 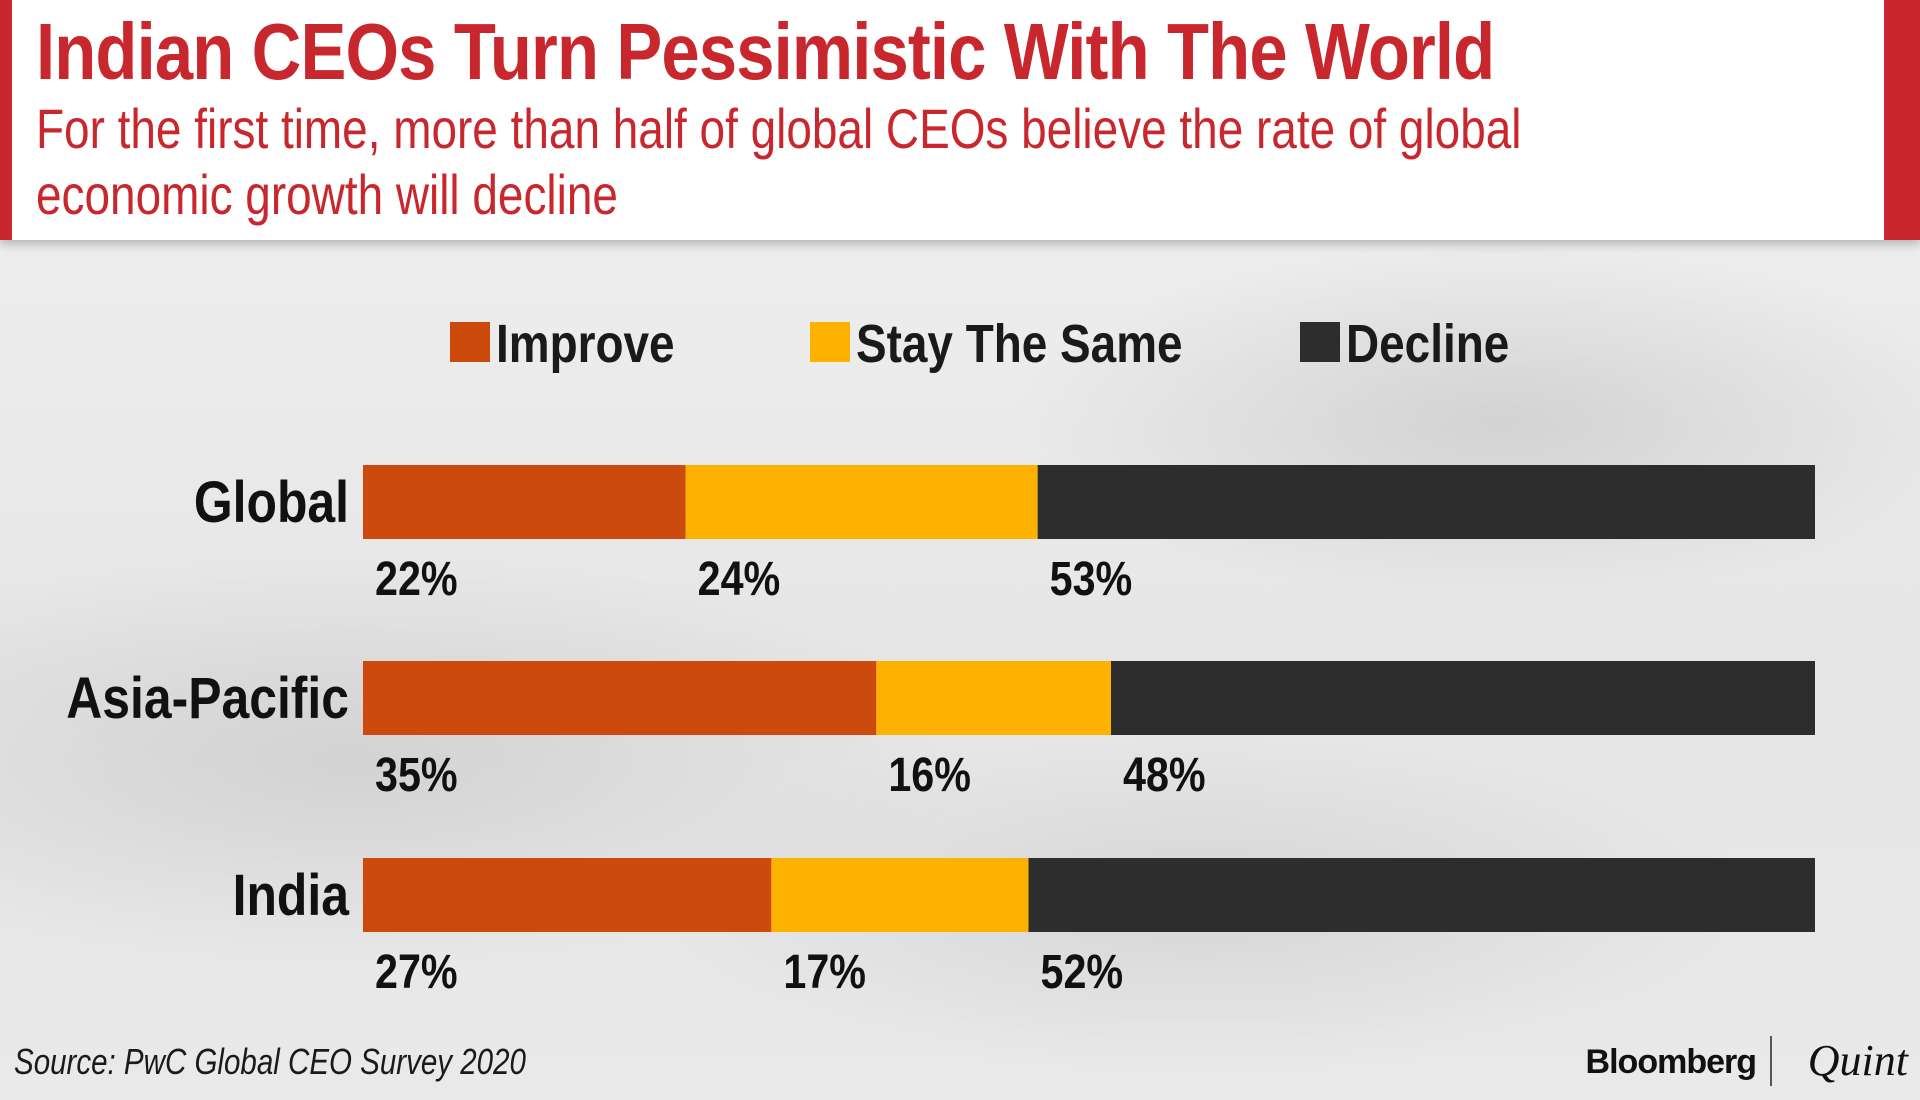 What do you see at coordinates (900, 895) in the screenshot?
I see `bar-india-same` at bounding box center [900, 895].